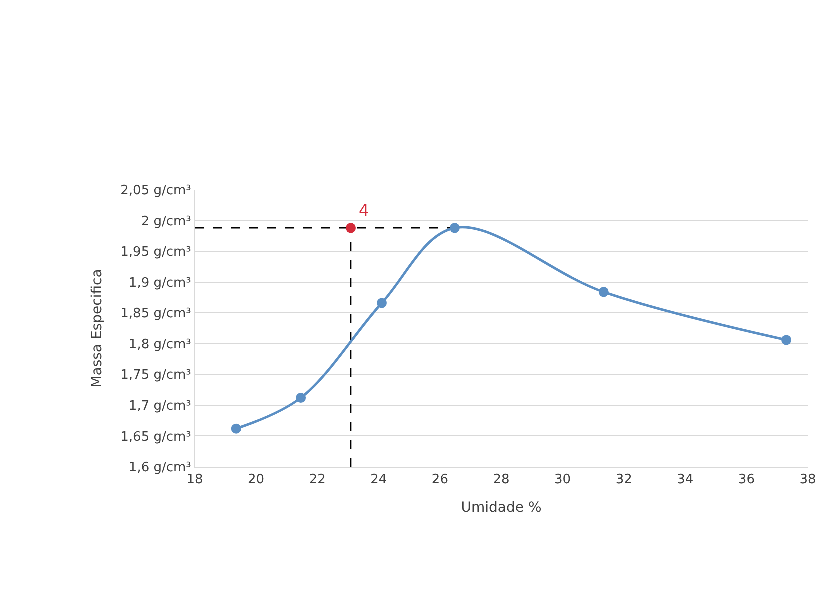 This screenshot has width=840, height=606. What do you see at coordinates (195, 480) in the screenshot?
I see `x-tick-label: 18` at bounding box center [195, 480].